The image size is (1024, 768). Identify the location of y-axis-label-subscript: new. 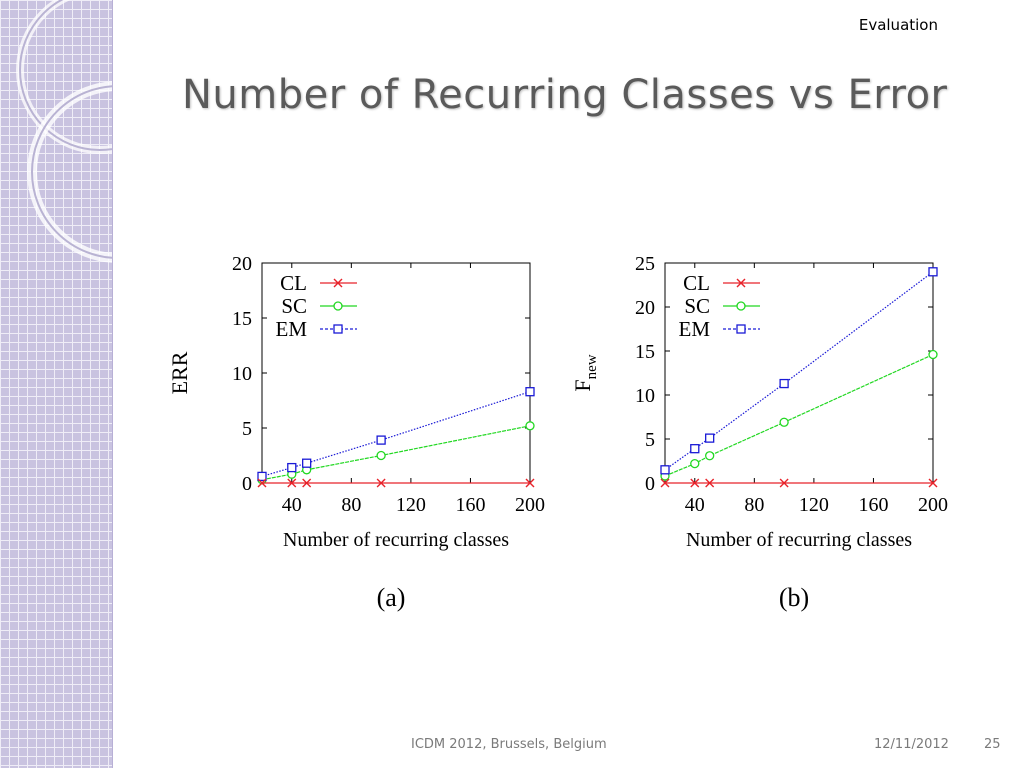
(592, 366).